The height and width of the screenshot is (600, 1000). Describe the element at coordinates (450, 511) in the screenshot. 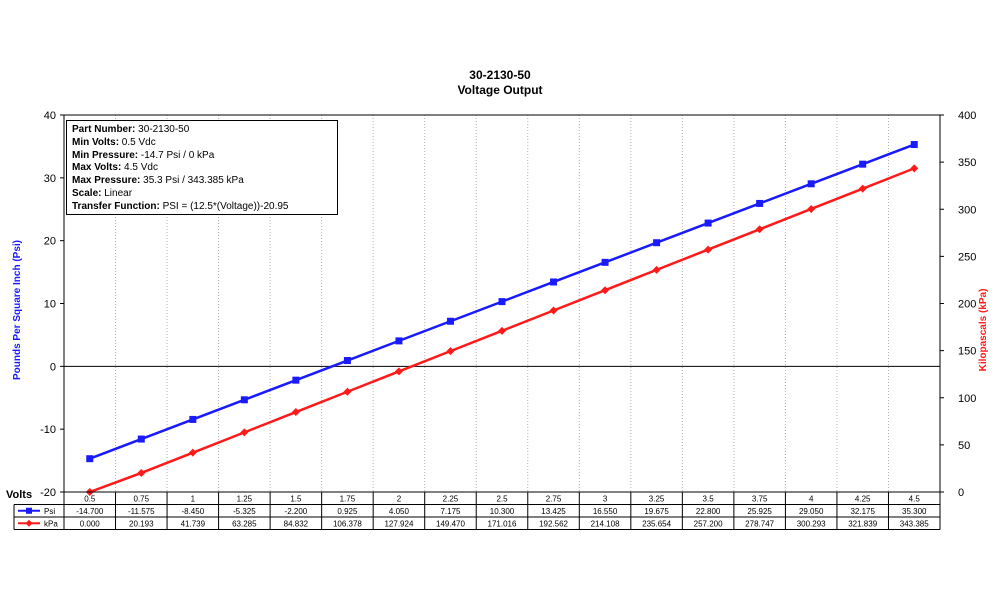

I see `table-cell: 7.175` at that location.